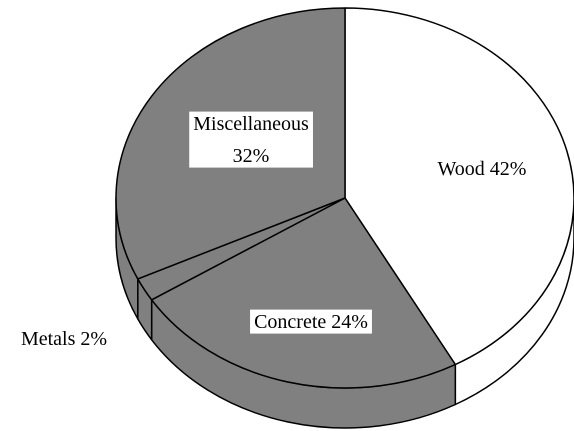  Describe the element at coordinates (461, 169) in the screenshot. I see `category-label: Wood` at that location.